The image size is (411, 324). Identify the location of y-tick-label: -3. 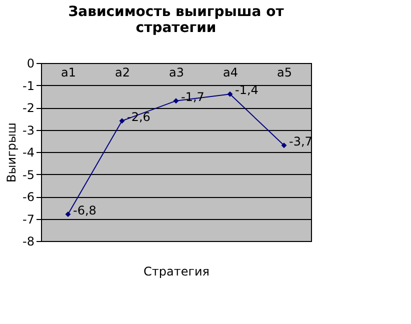
(28, 130).